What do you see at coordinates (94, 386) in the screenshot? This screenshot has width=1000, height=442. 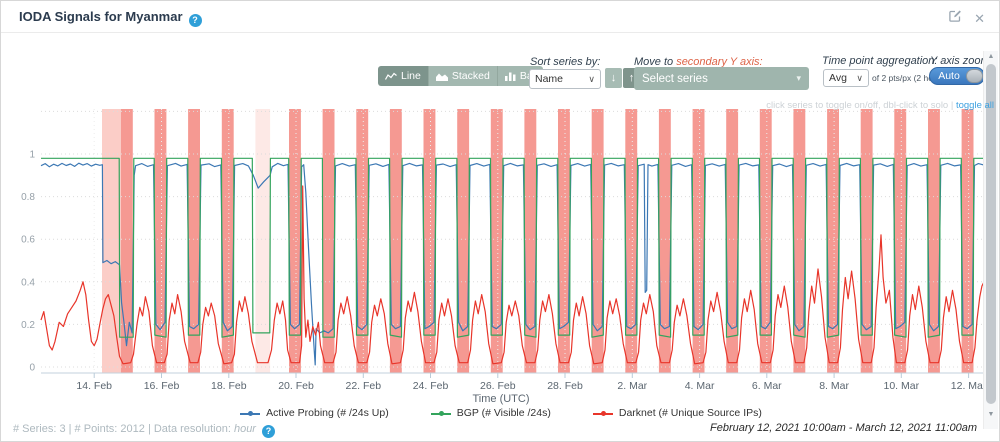 I see `x-tick-label: 14. Feb` at bounding box center [94, 386].